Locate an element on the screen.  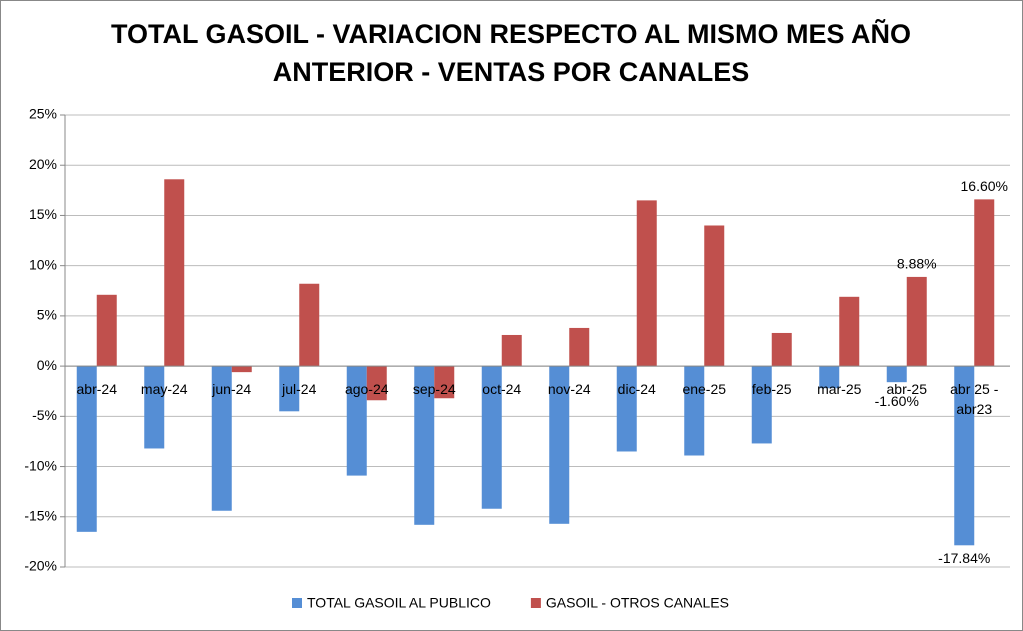
x-tick-label: abr 25 -abr23 is located at coordinates (974, 399).